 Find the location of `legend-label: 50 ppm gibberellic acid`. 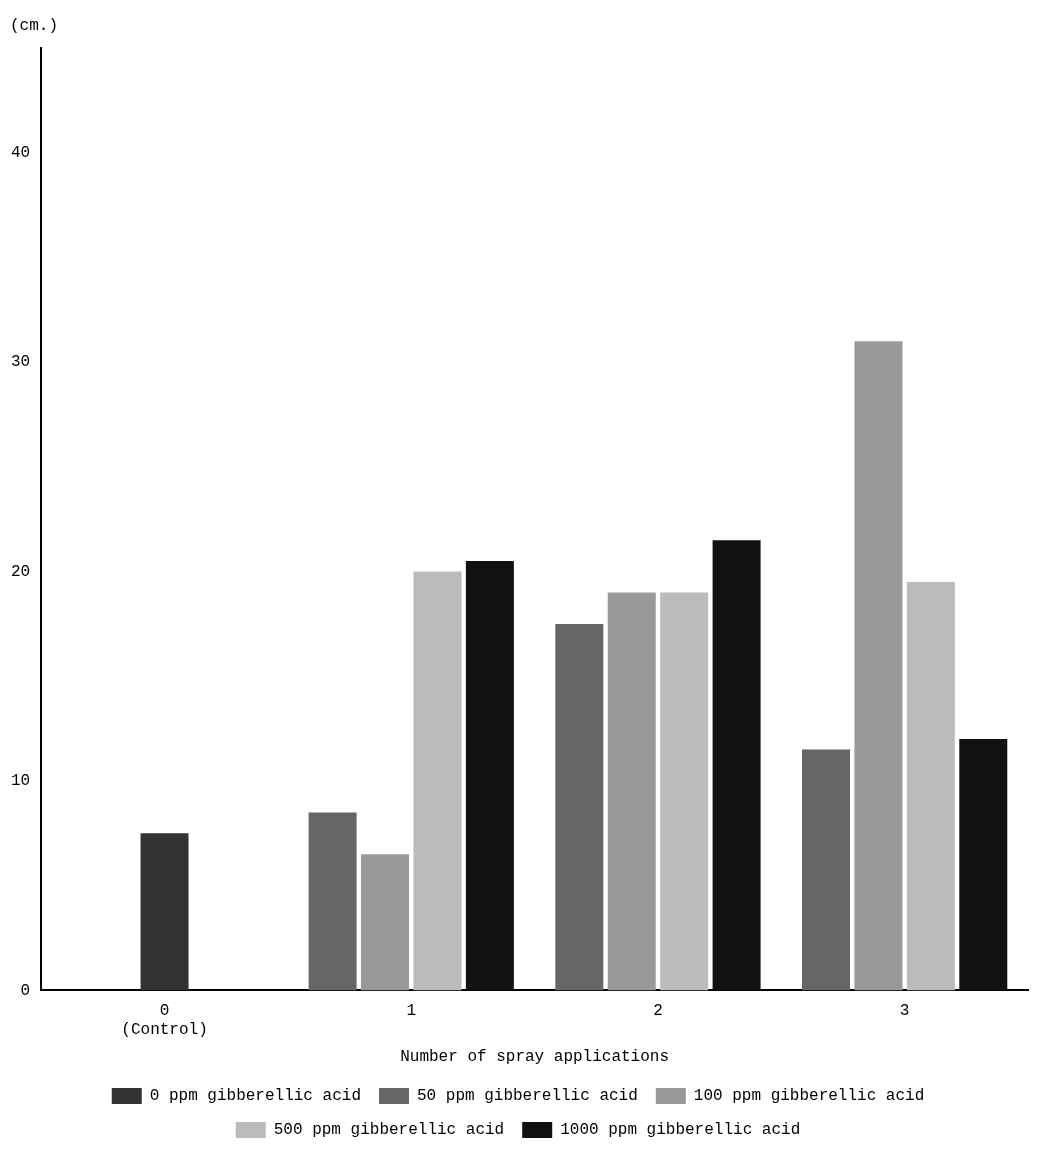

legend-label: 50 ppm gibberellic acid is located at coordinates (527, 1096).